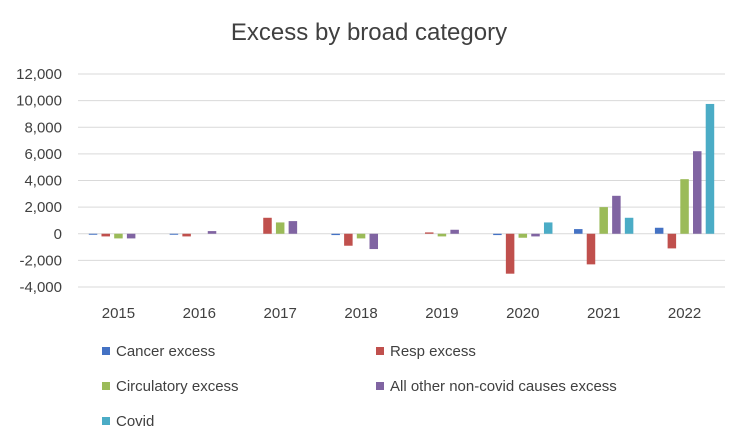 The image size is (737, 448). Describe the element at coordinates (58, 234) in the screenshot. I see `y-tick-label: 0` at that location.